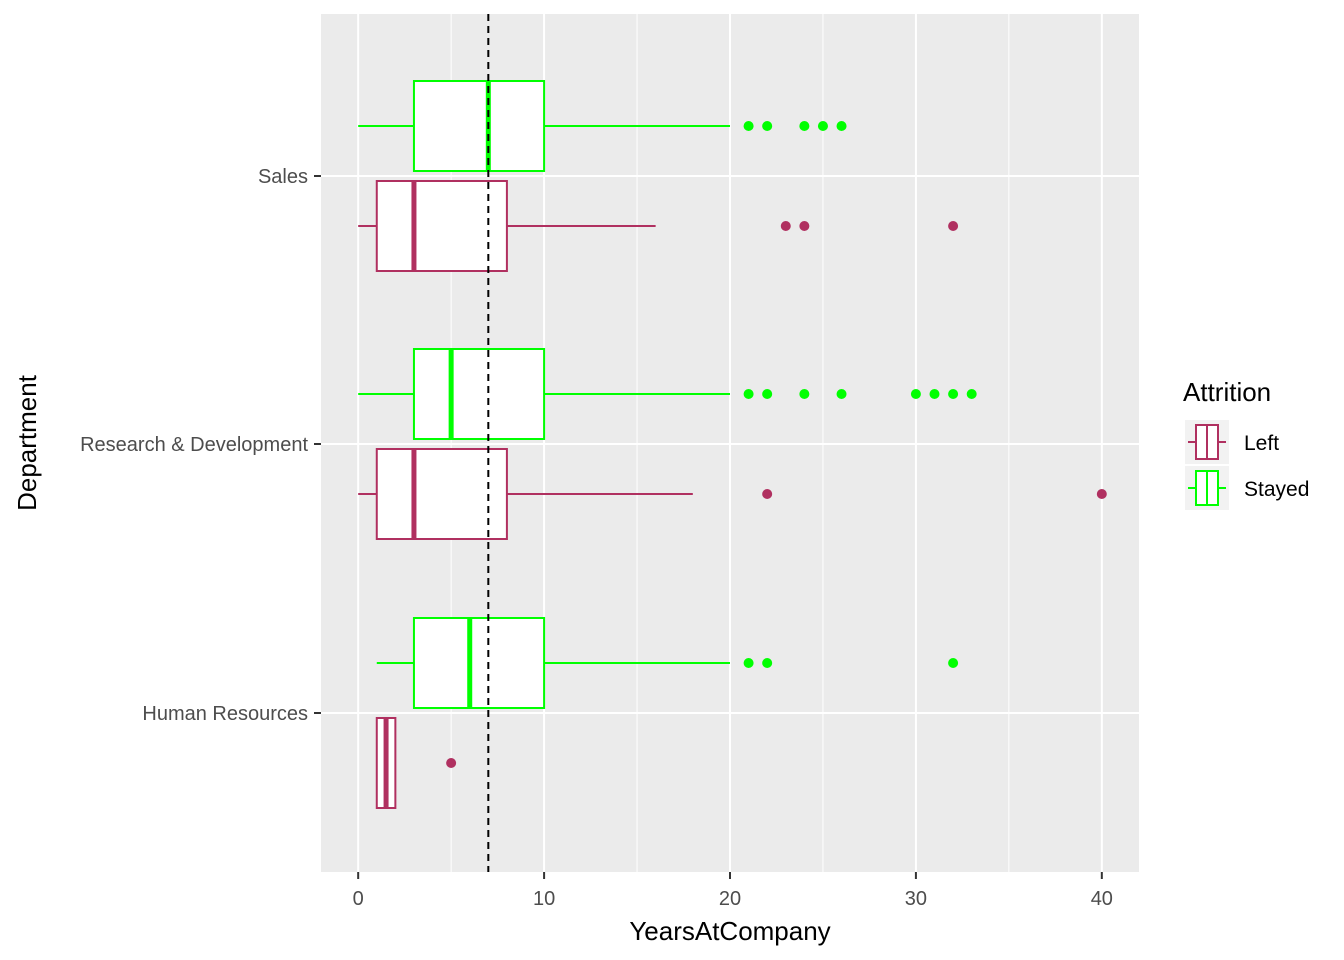  I want to click on legend: Attrition Left Stayed, so click(1246, 443).